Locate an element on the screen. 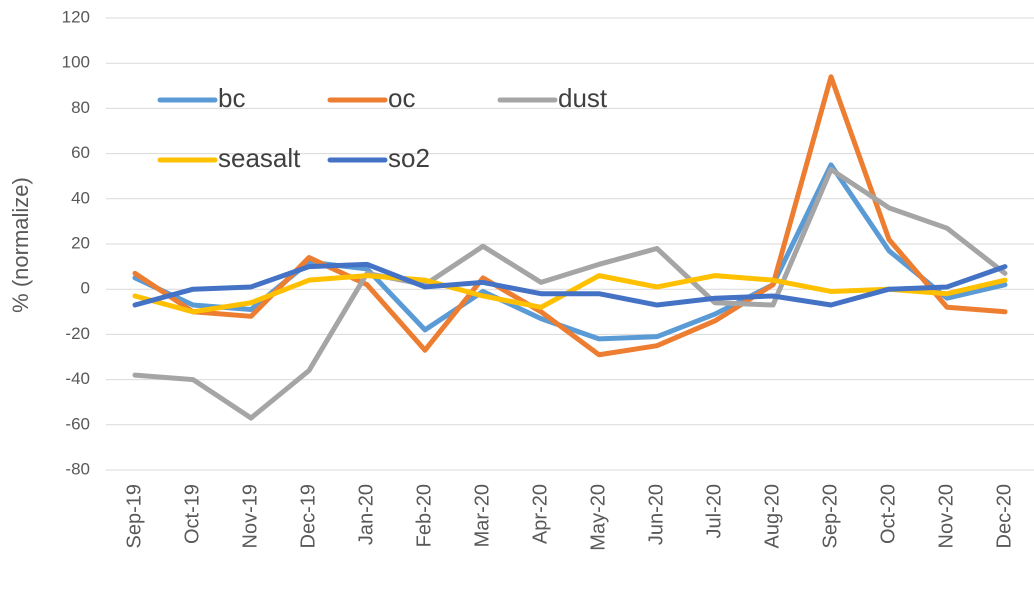 This screenshot has height=590, width=1034. legend-label: dust is located at coordinates (583, 98).